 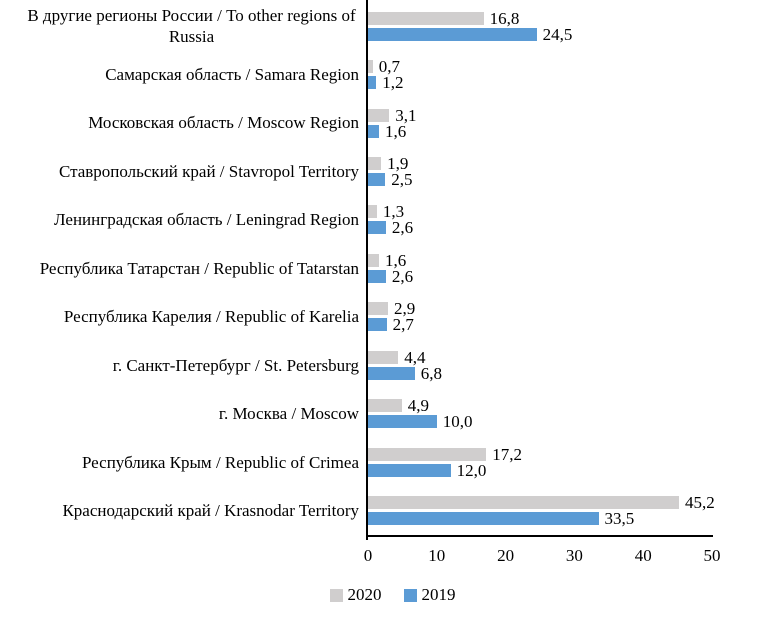 I want to click on value-label-2020: 4,4, so click(x=415, y=357).